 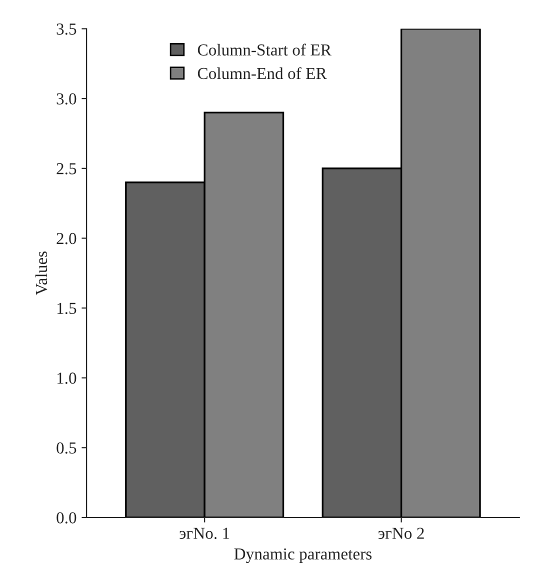 What do you see at coordinates (303, 556) in the screenshot?
I see `x-axis-title: Dynamic parameters` at bounding box center [303, 556].